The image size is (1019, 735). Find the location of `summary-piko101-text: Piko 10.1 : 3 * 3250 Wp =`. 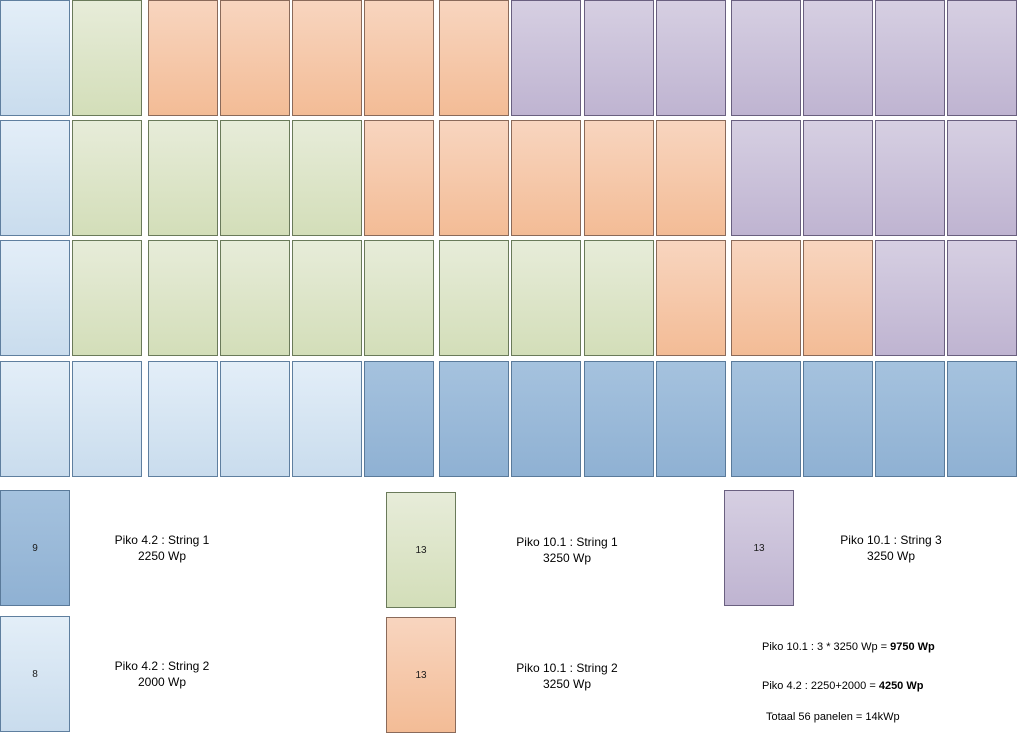

summary-piko101-text: Piko 10.1 : 3 * 3250 Wp = is located at coordinates (826, 647).